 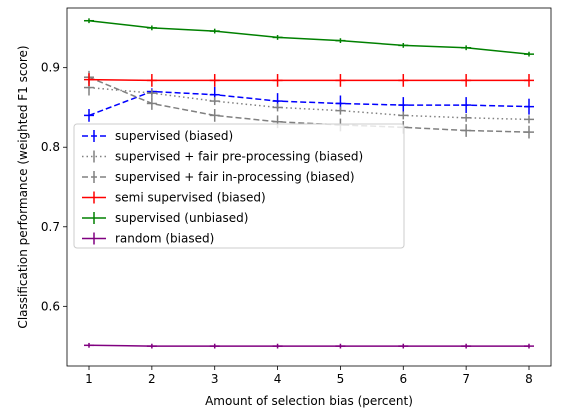 I want to click on series-semi-supervised-biased, so click(x=309, y=80).